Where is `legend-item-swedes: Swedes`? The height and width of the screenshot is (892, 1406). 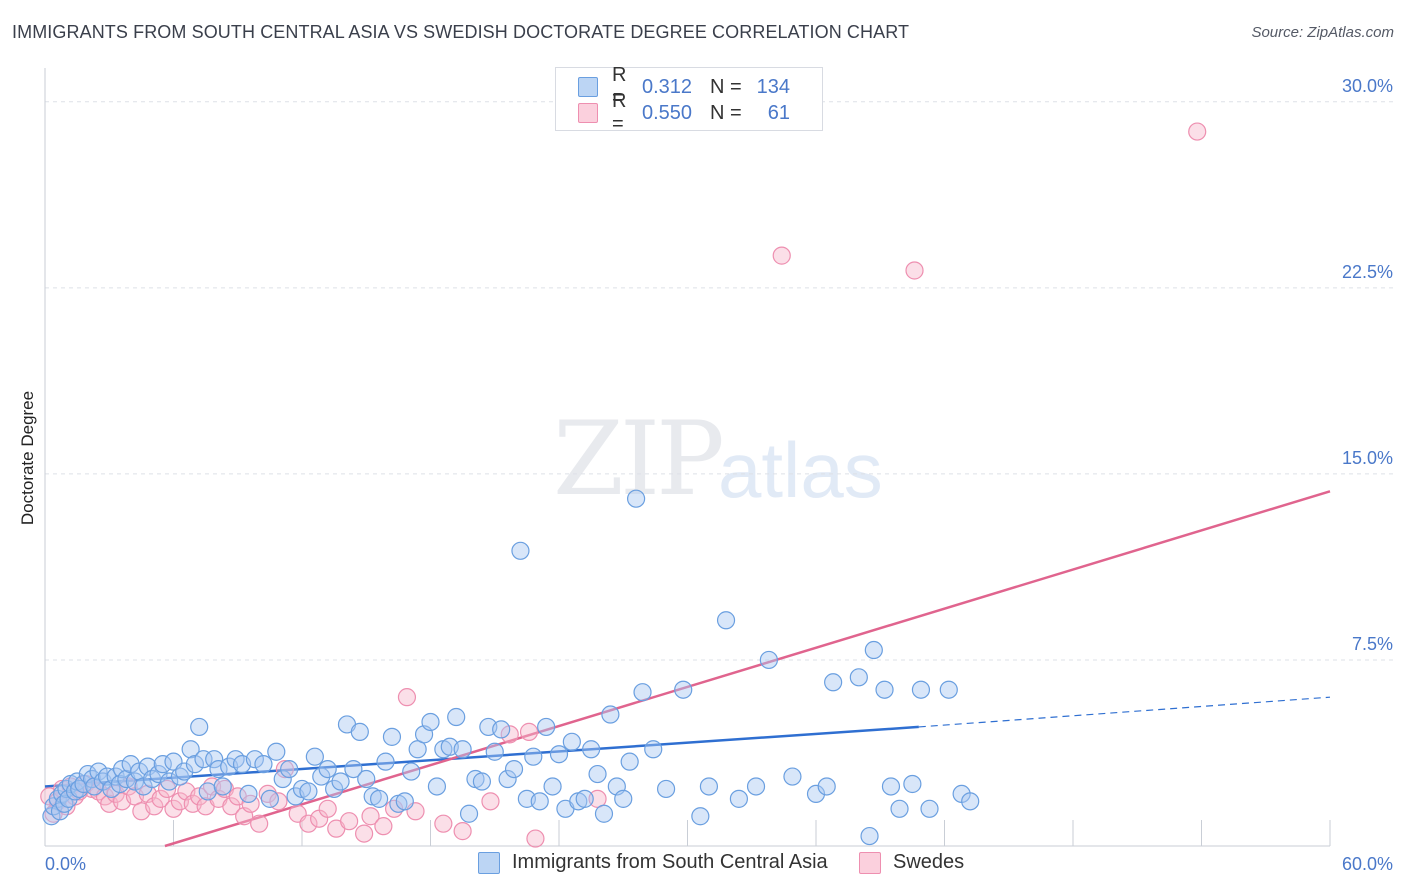
legend-item-swedes: Swedes is located at coordinates (911, 862).